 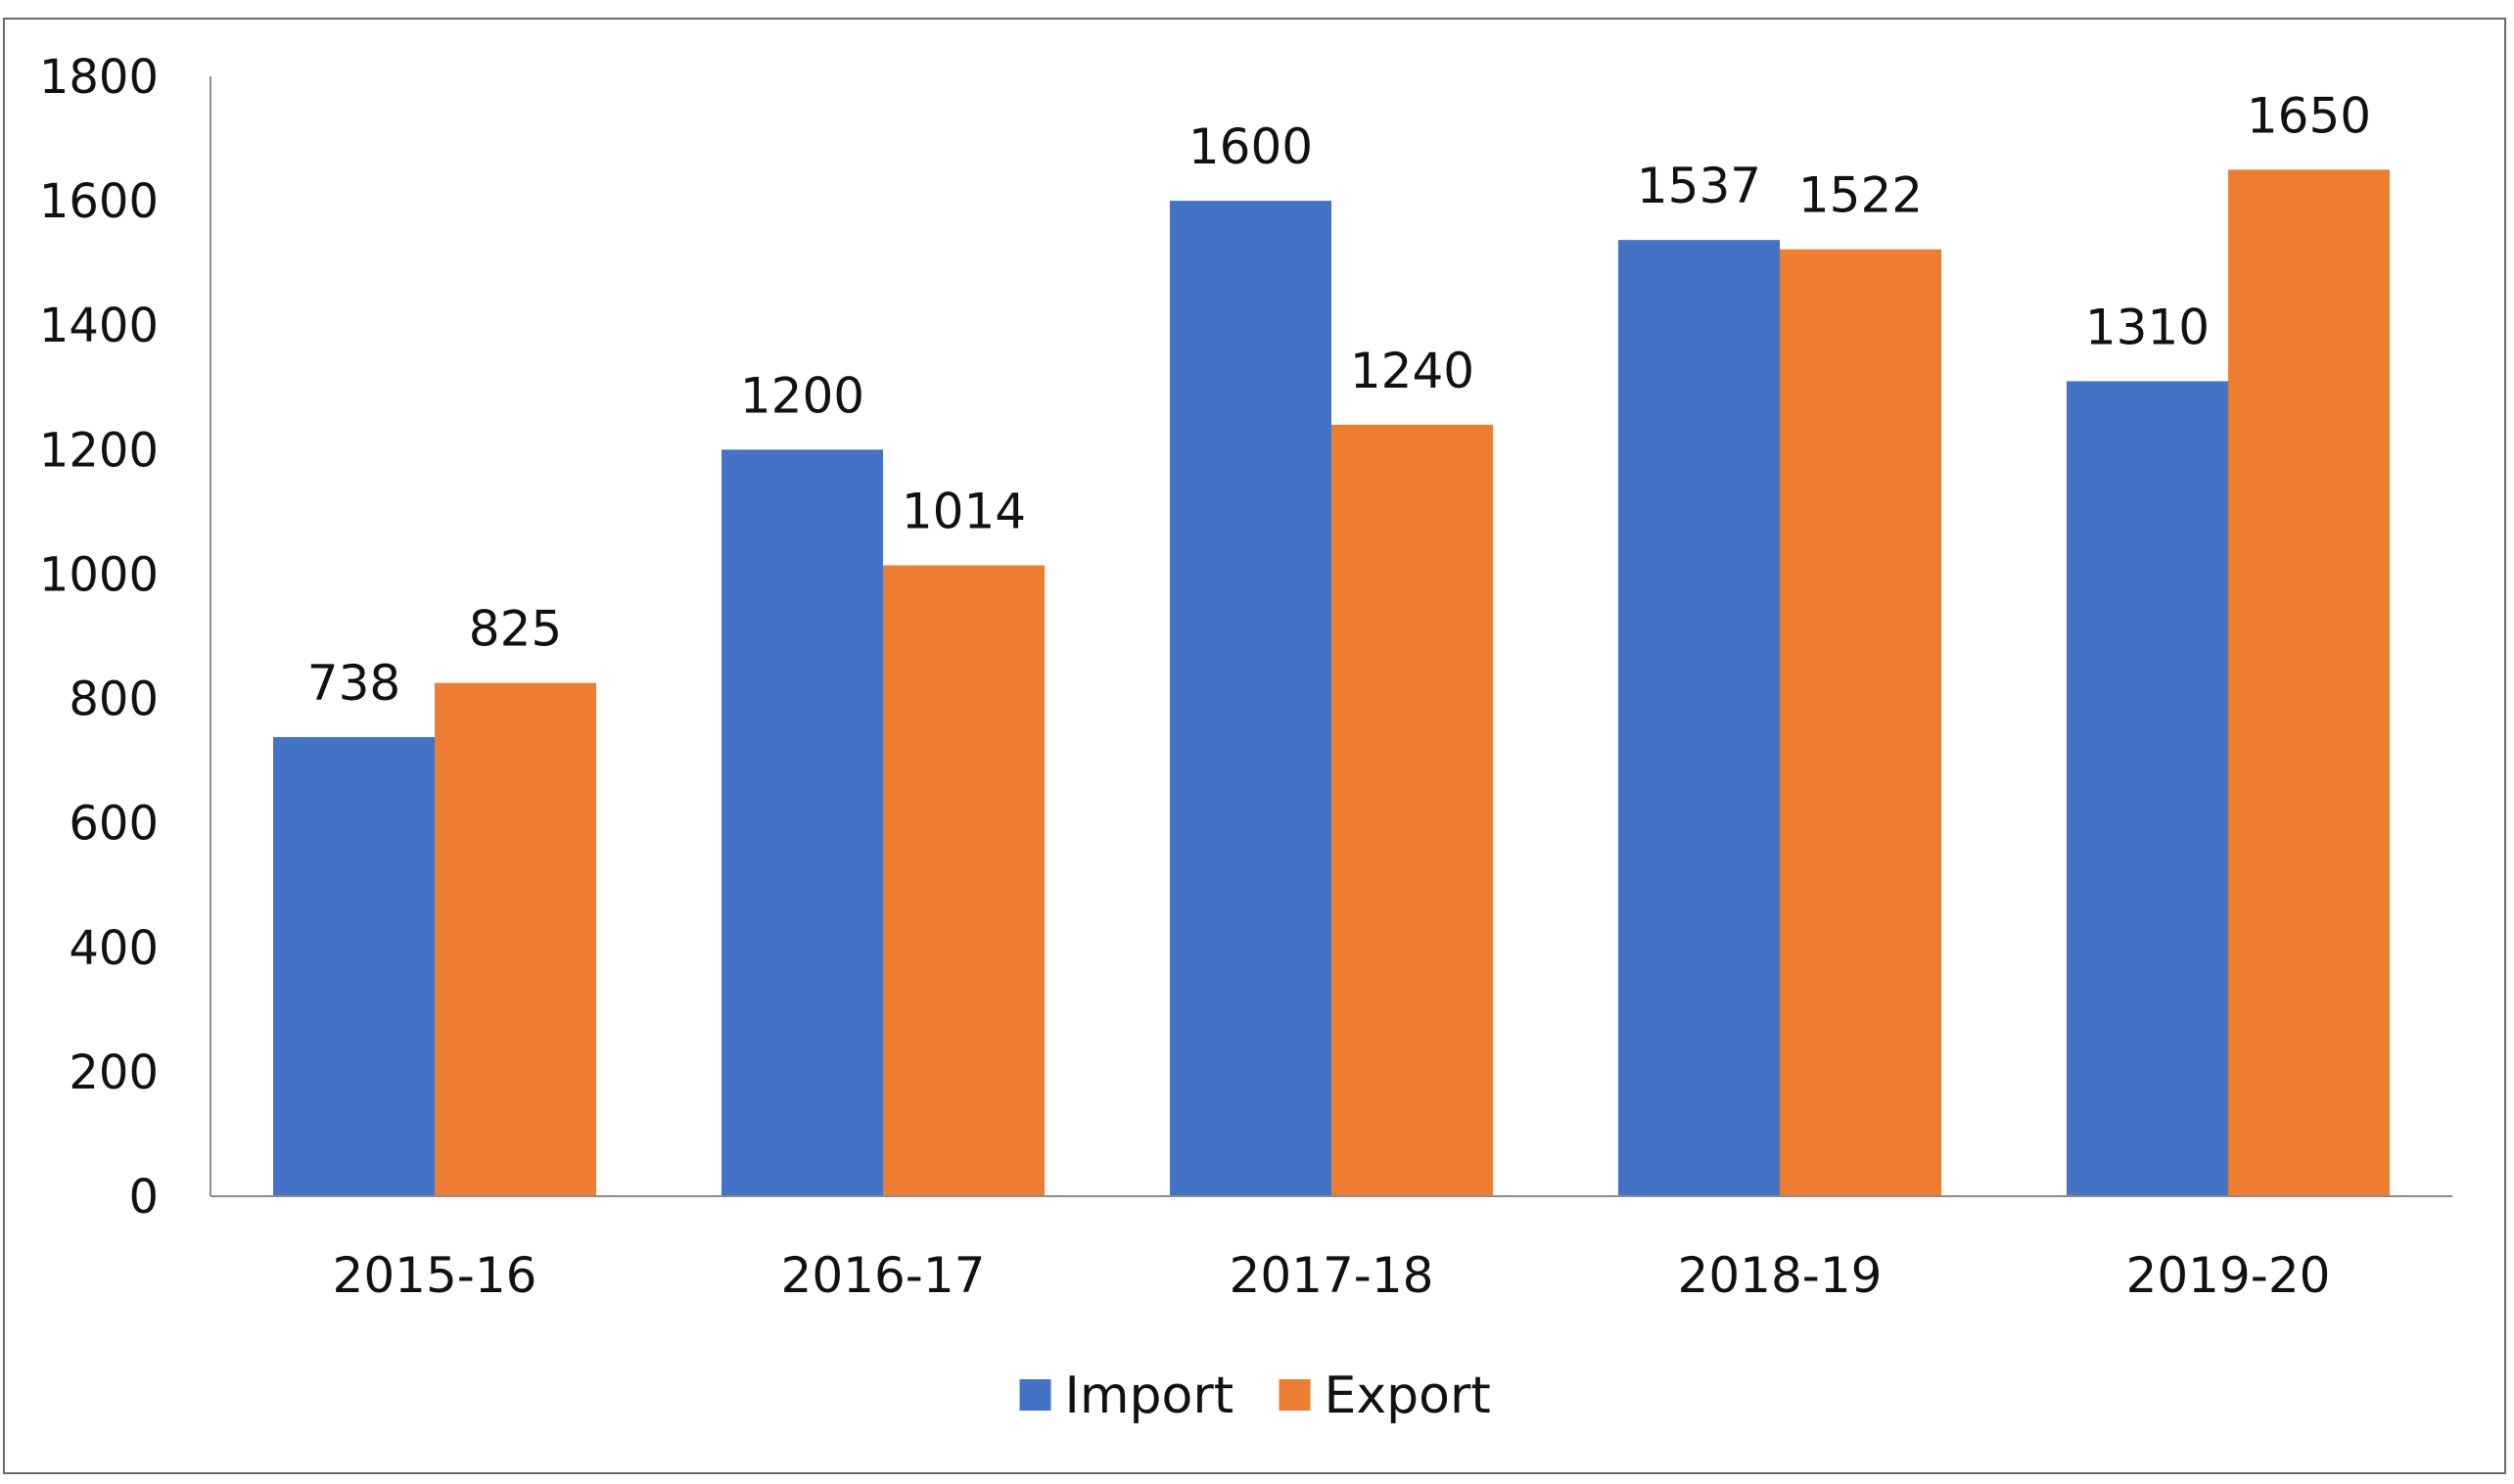 I want to click on x-tick-label: 2016-17, so click(x=883, y=1275).